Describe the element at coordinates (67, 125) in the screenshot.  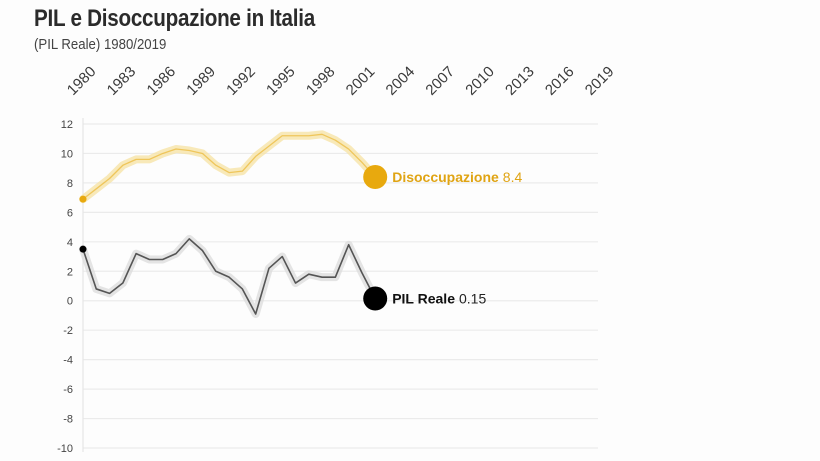
I see `y-tick-label: 12` at that location.